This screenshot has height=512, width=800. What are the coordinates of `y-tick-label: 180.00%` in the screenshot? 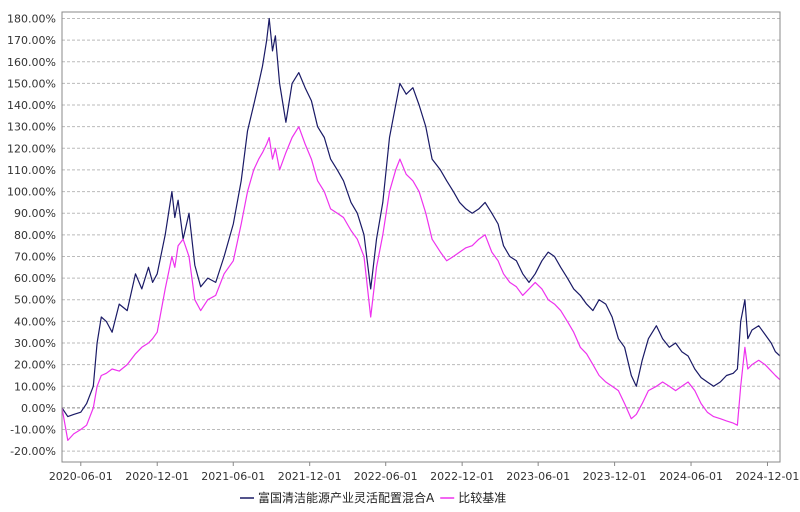 It's located at (31, 18).